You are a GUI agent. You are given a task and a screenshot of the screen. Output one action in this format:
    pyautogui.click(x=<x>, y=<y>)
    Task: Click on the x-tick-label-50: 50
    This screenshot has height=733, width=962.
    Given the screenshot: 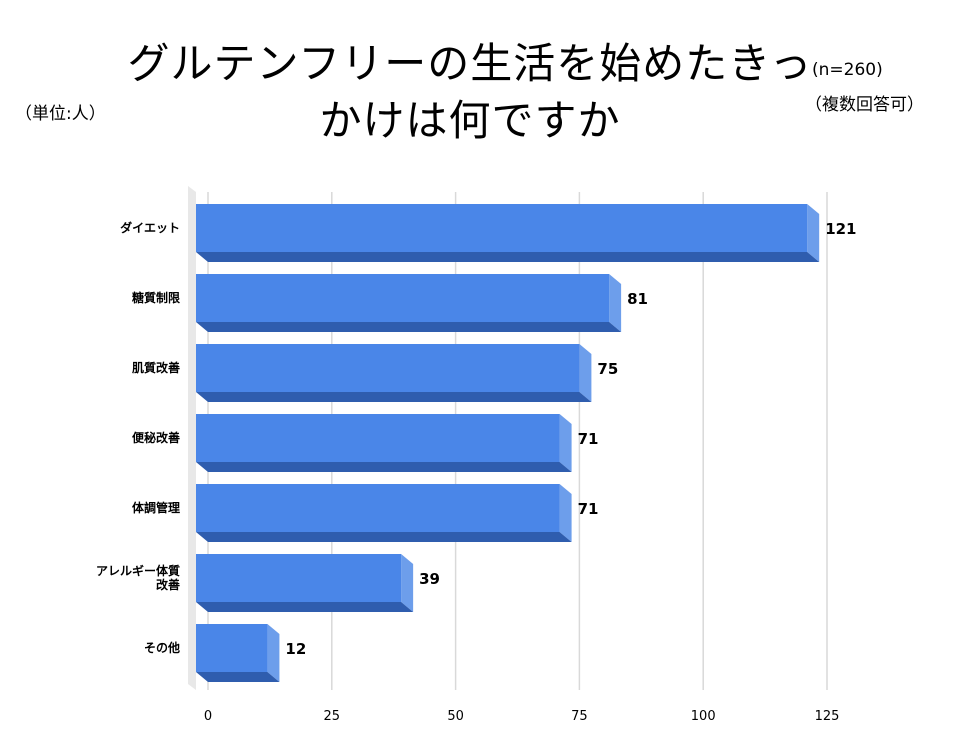 What is the action you would take?
    pyautogui.click(x=455, y=716)
    